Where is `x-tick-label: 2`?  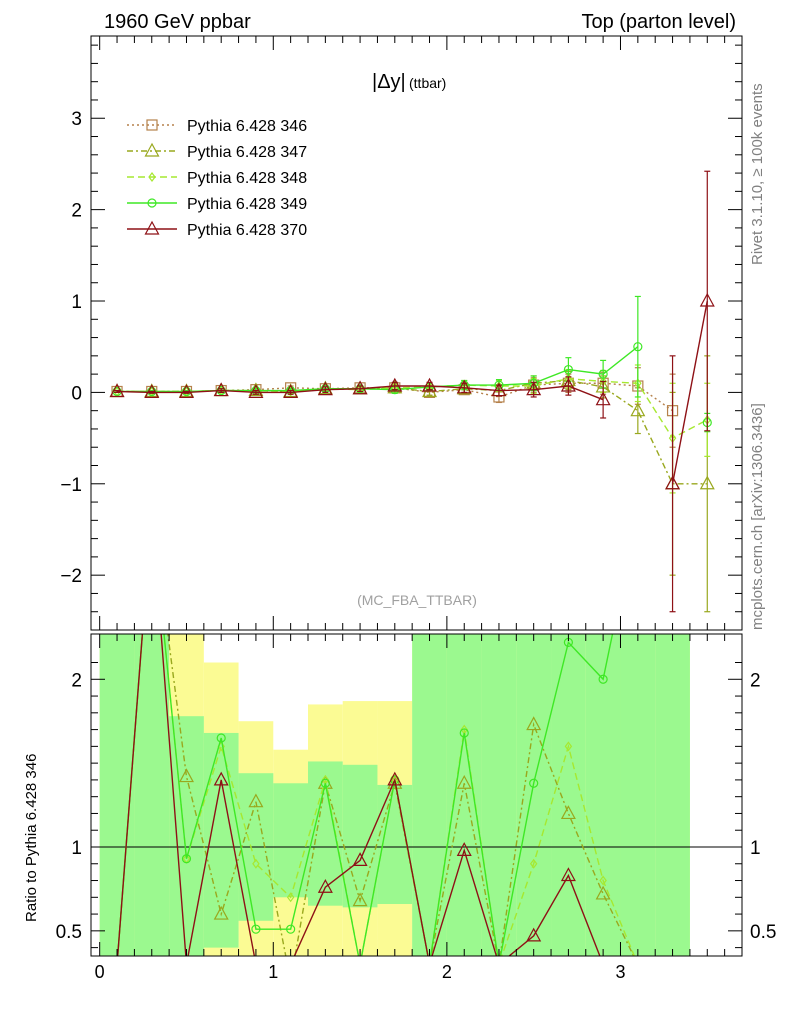 x-tick-label: 2 is located at coordinates (447, 972).